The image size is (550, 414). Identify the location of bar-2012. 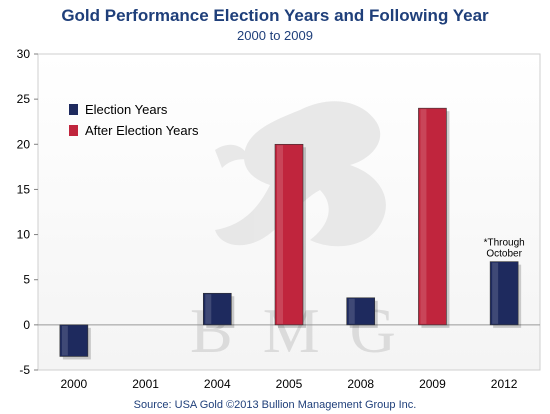
(504, 293).